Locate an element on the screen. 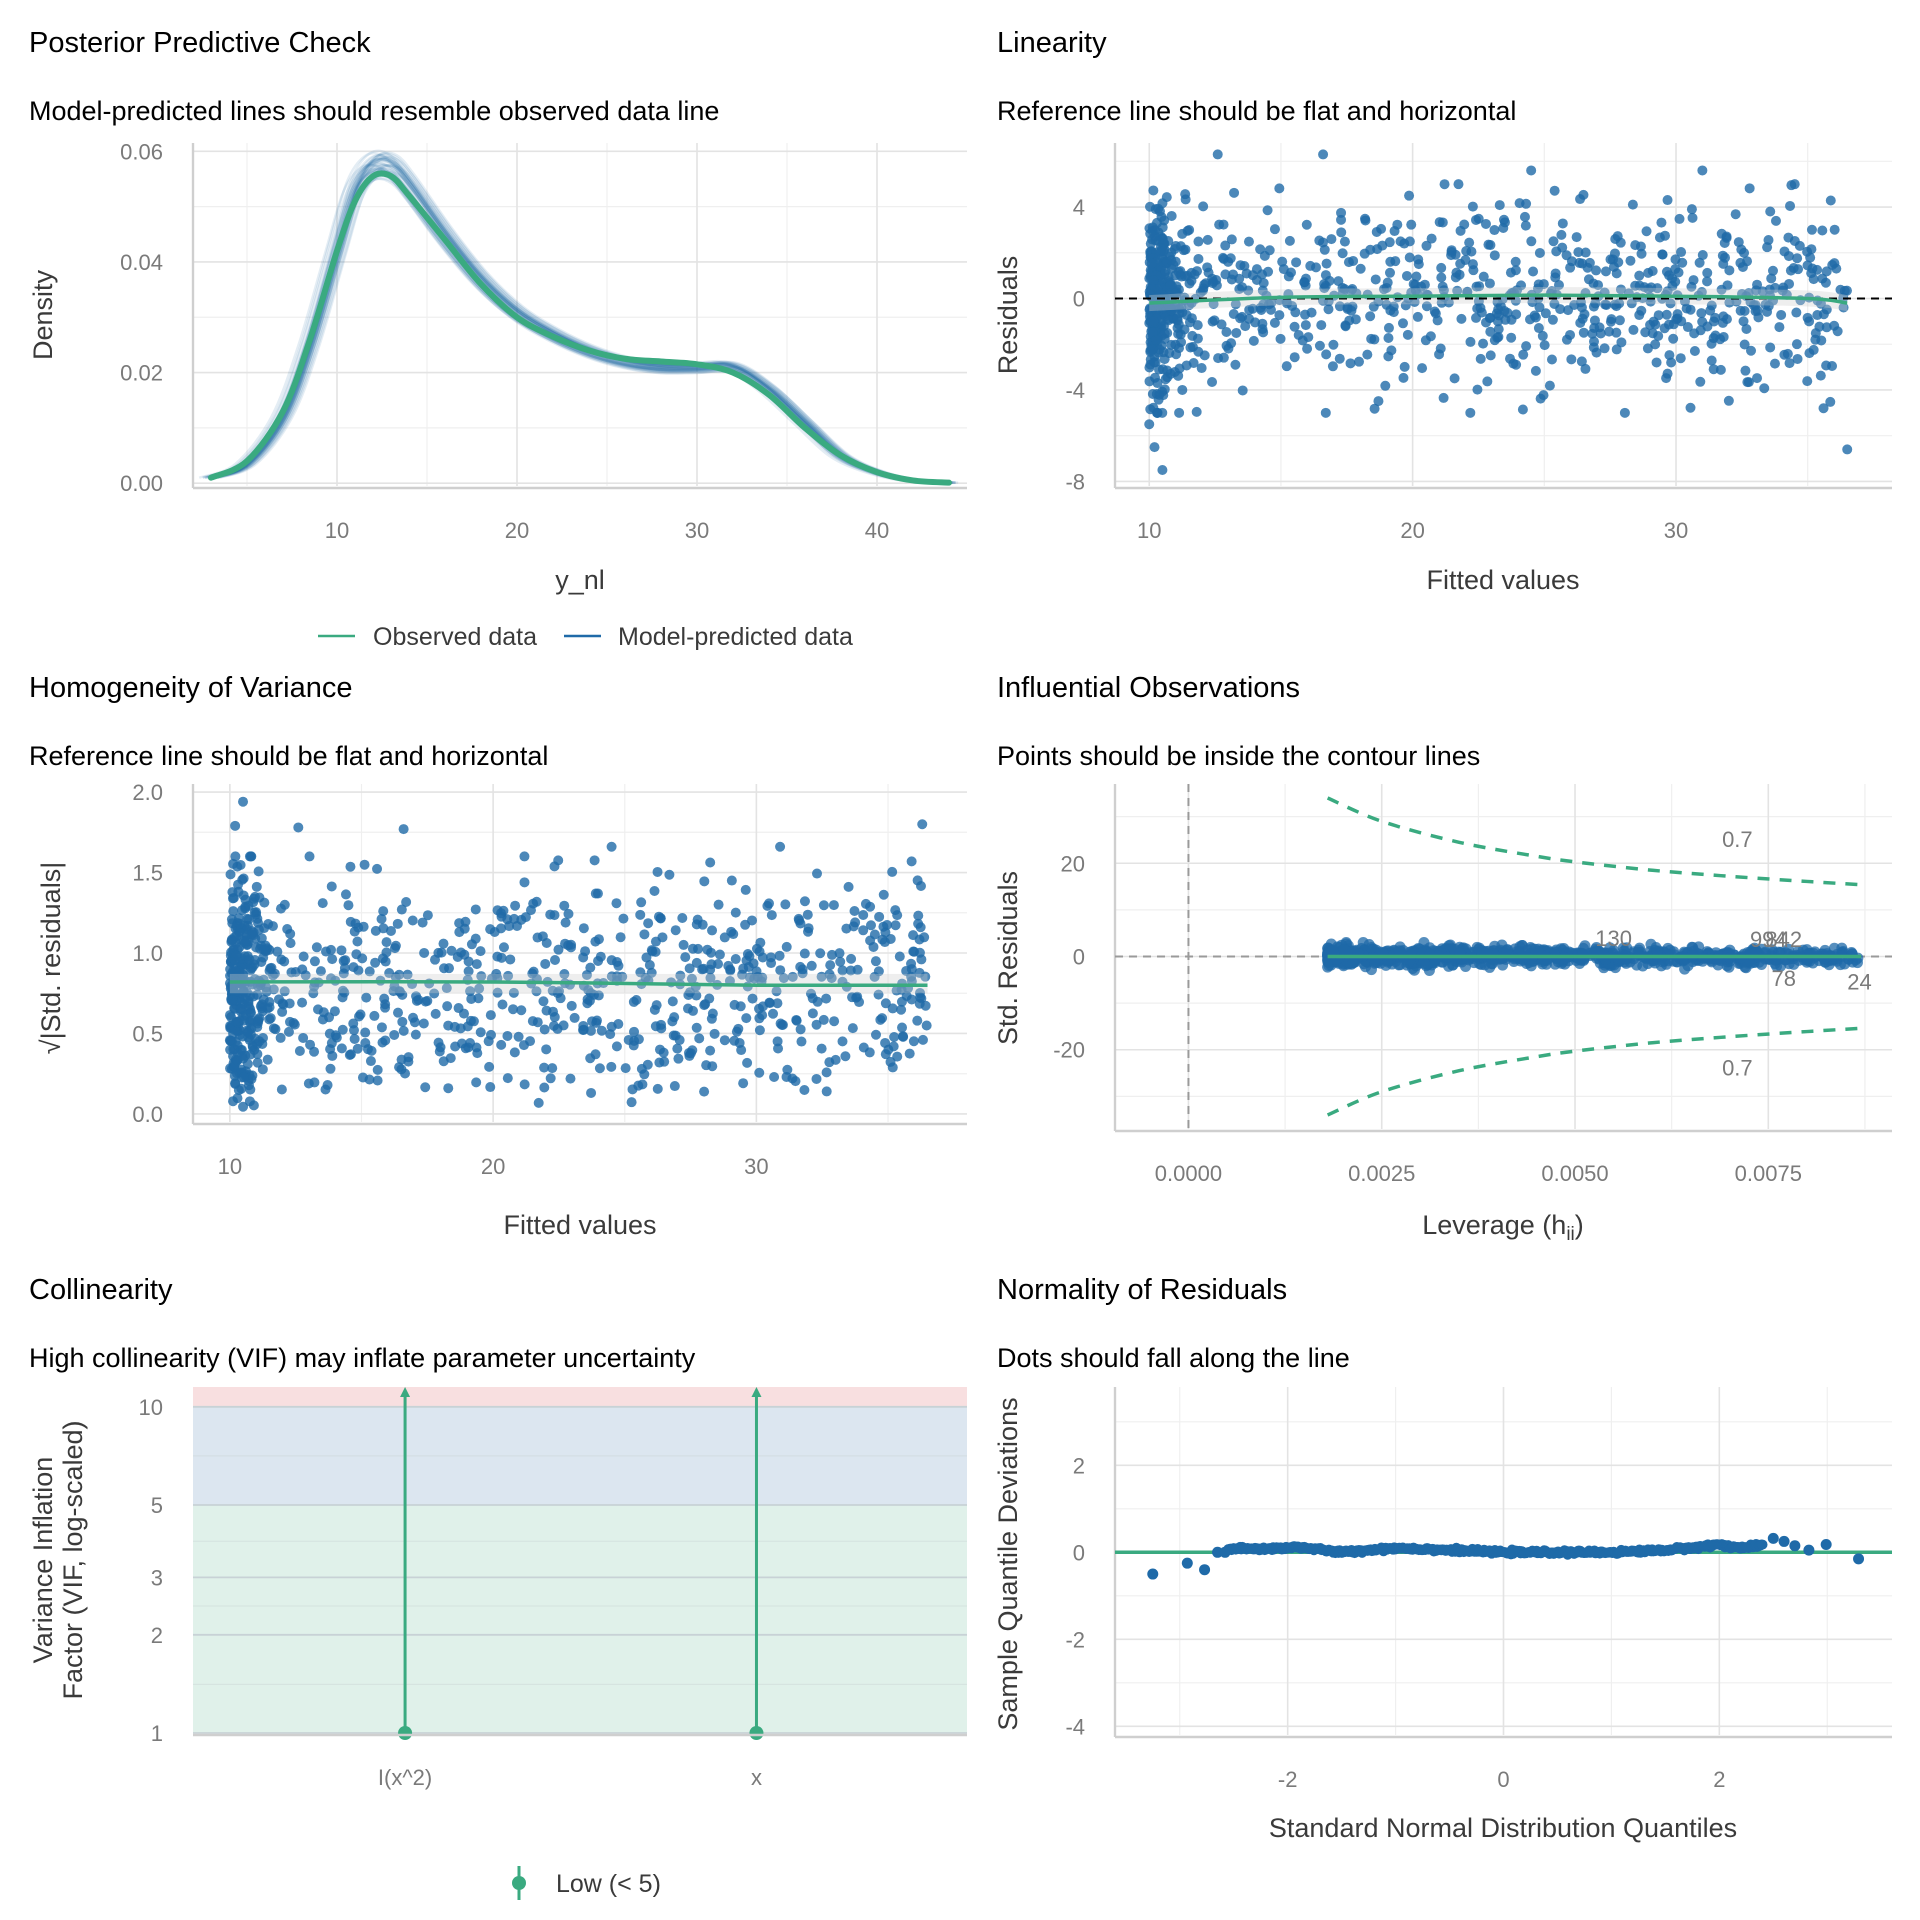 The height and width of the screenshot is (1920, 1920). influential-x-axis-title-main: Leverage (h is located at coordinates (1494, 1225).